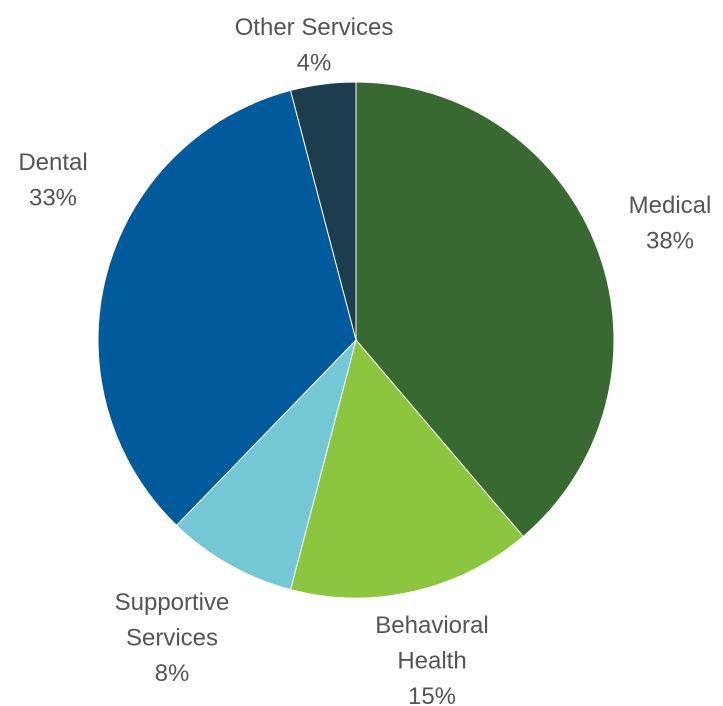 Image resolution: width=723 pixels, height=706 pixels. Describe the element at coordinates (670, 223) in the screenshot. I see `data-label-medical: Medical 38%` at that location.